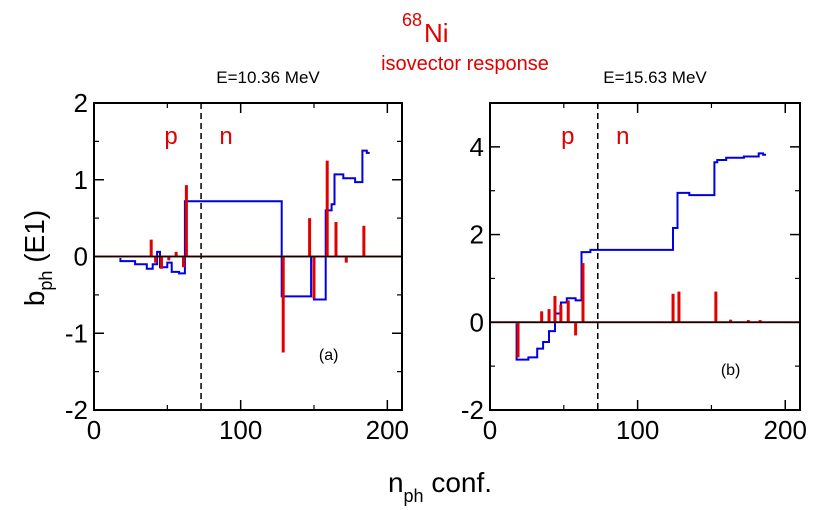 The height and width of the screenshot is (510, 815). What do you see at coordinates (655, 77) in the screenshot?
I see `panel-title: E=15.63 MeV` at bounding box center [655, 77].